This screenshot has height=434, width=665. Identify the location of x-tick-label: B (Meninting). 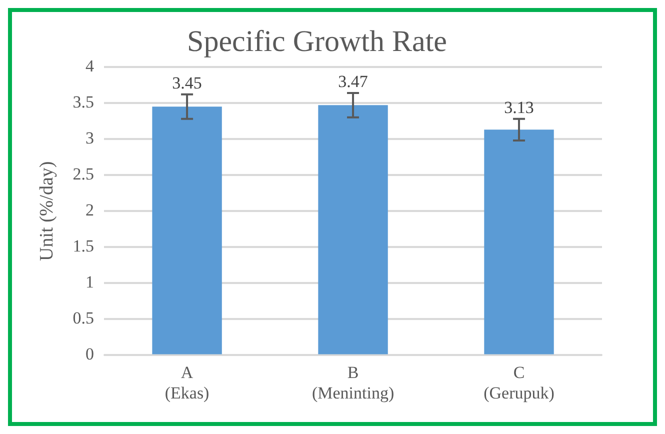
(353, 382).